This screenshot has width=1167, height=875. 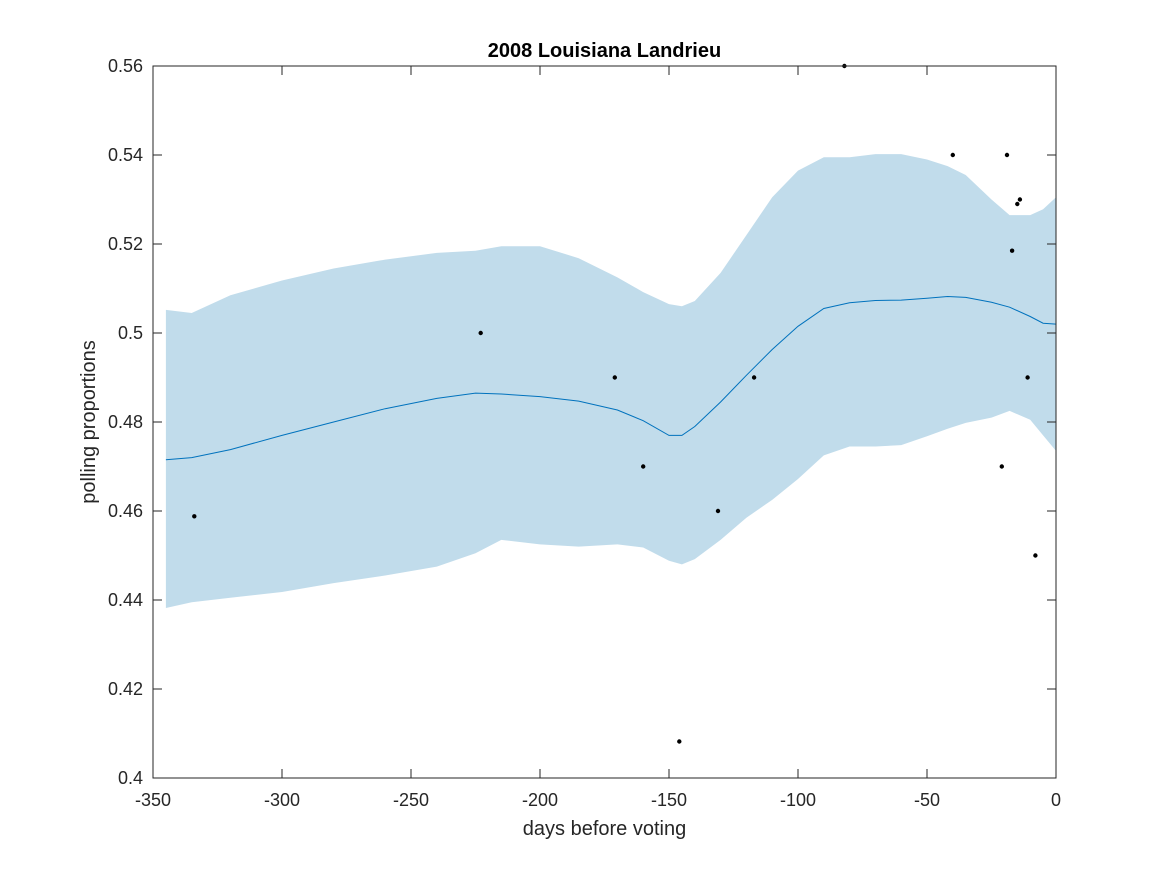 I want to click on chart-title: 2008 Louisiana Landrieu, so click(x=604, y=51).